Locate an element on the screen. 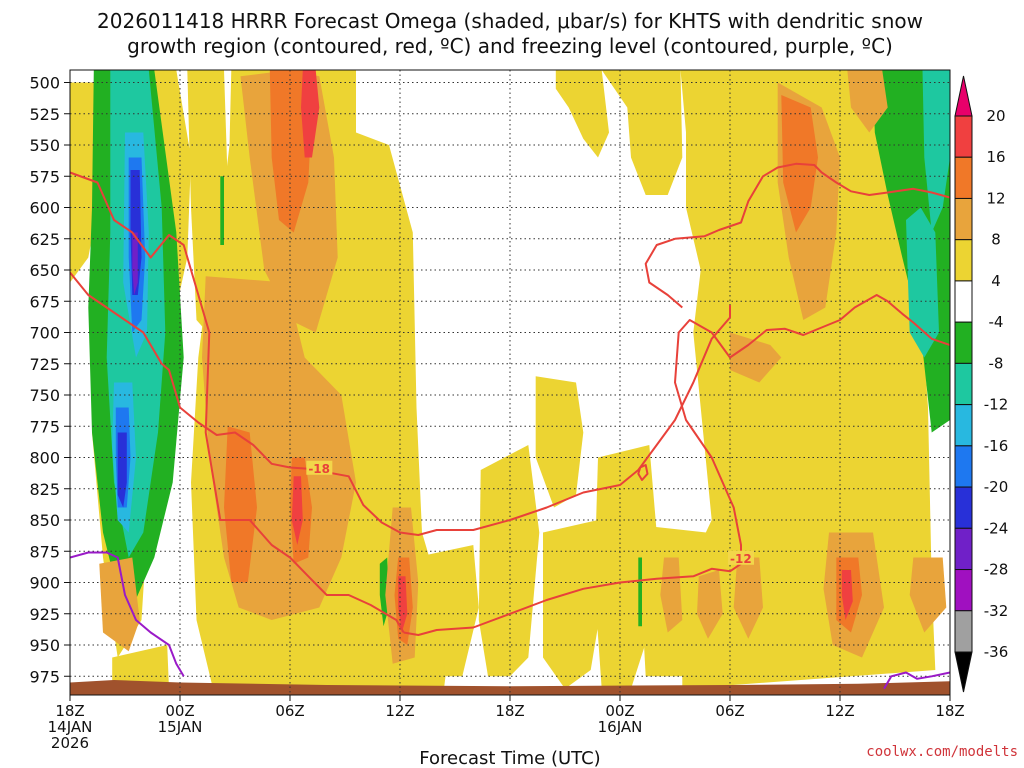  contour-freezing-left is located at coordinates (127, 614).